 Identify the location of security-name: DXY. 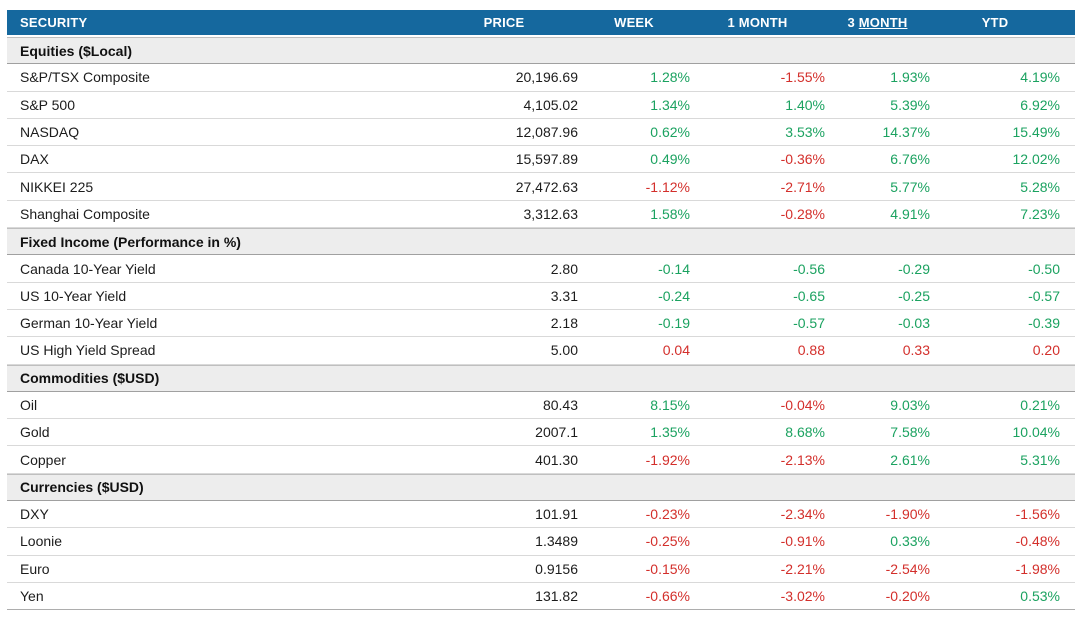
(34, 514).